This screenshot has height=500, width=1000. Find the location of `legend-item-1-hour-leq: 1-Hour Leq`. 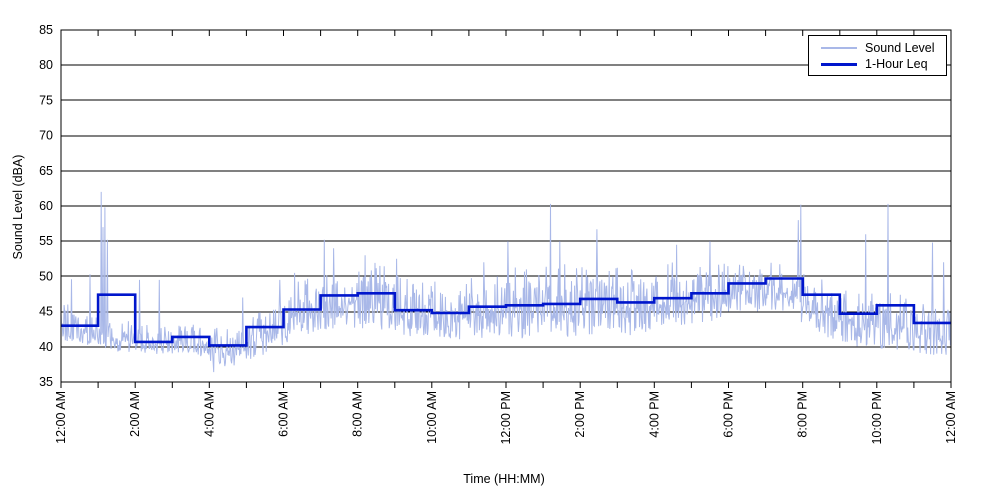

legend-item-1-hour-leq: 1-Hour Leq is located at coordinates (883, 64).